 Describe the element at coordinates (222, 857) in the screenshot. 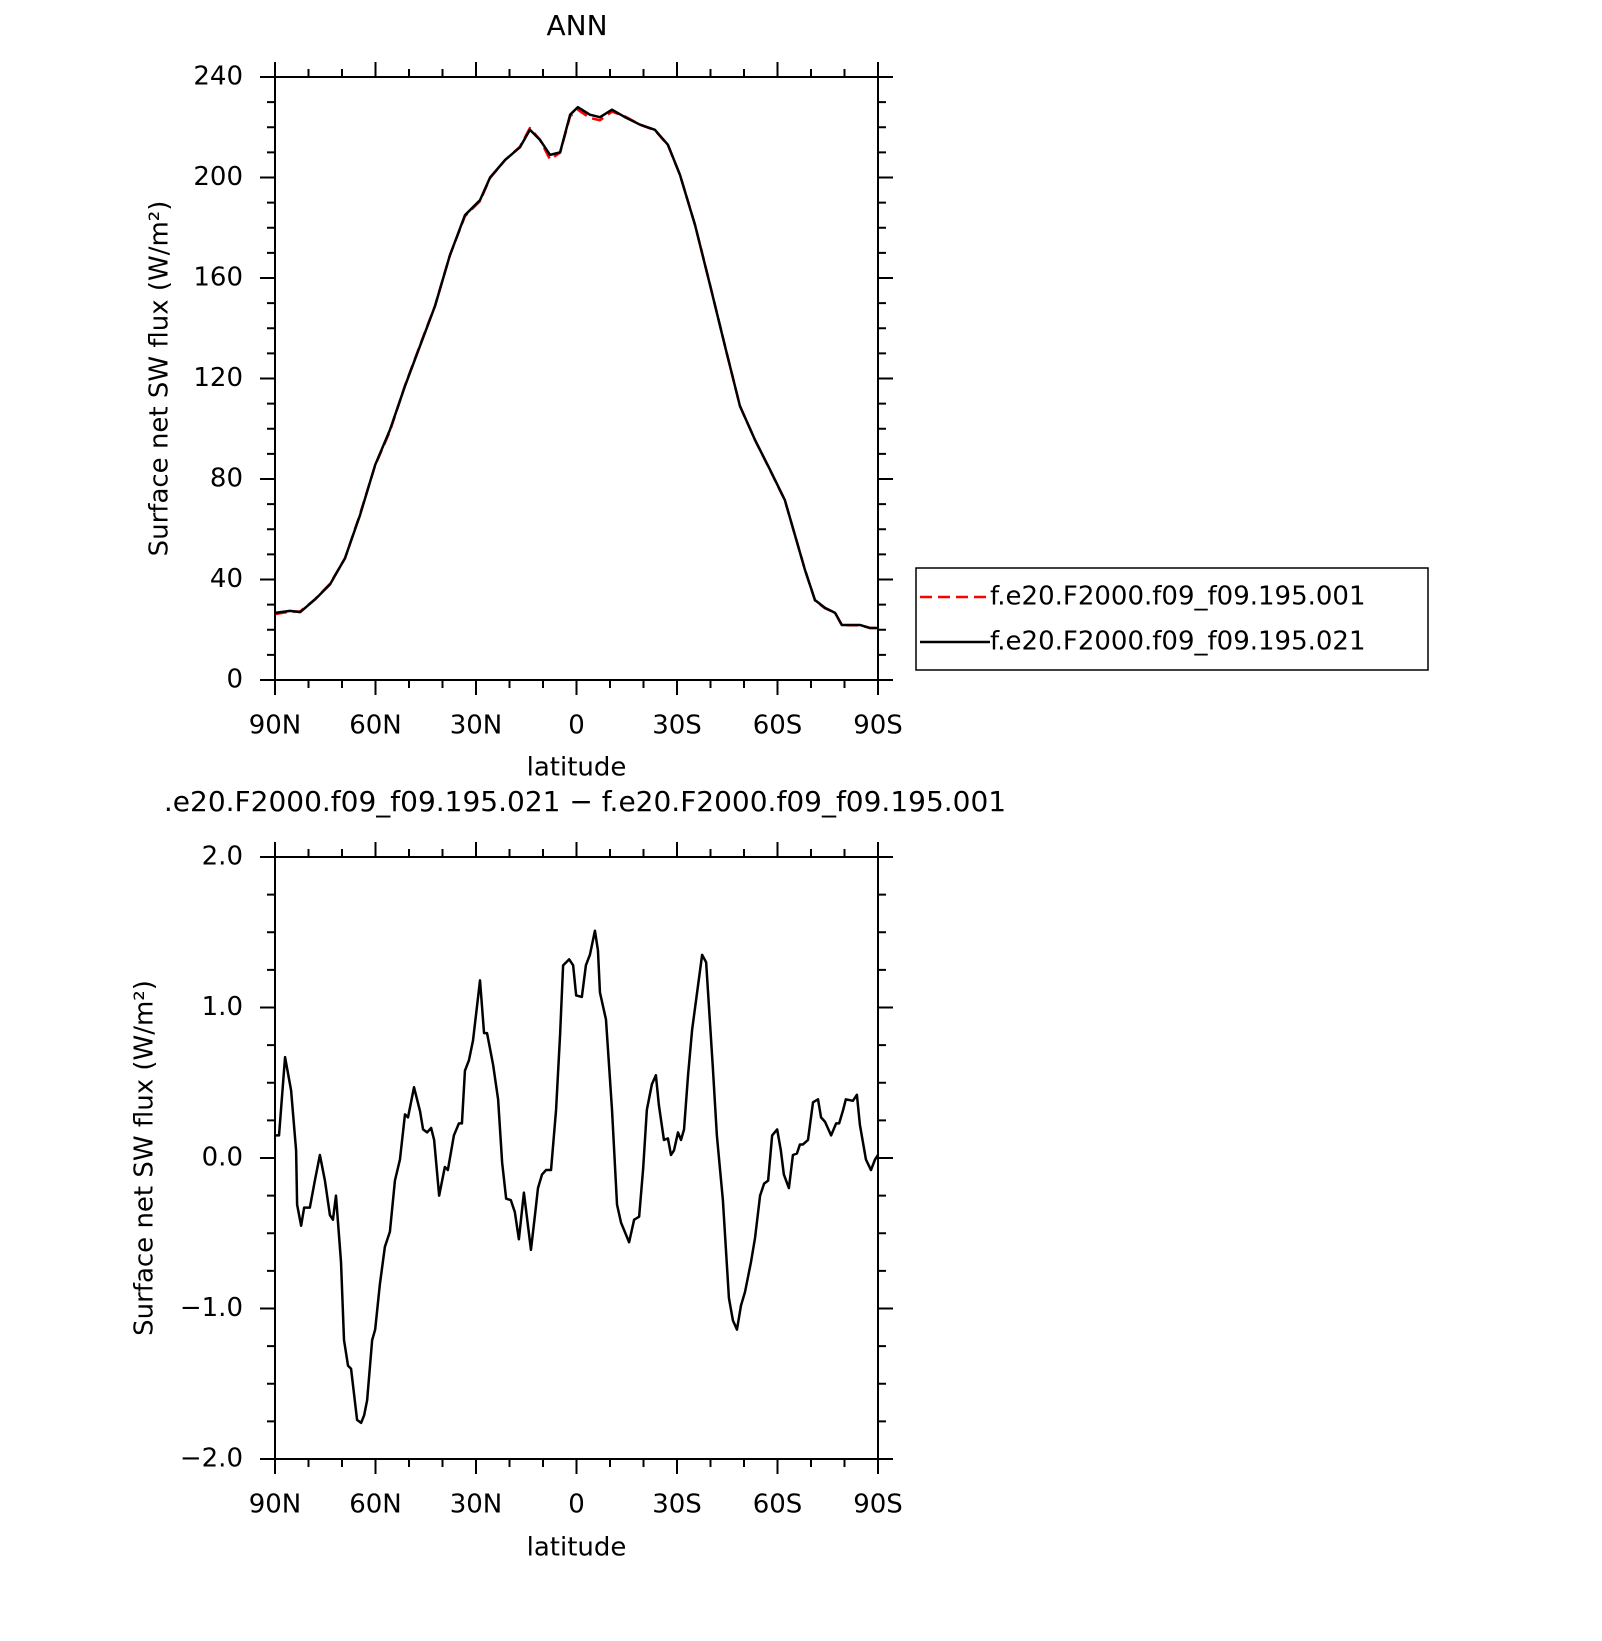

I see `y-tick-label: 2.0` at that location.